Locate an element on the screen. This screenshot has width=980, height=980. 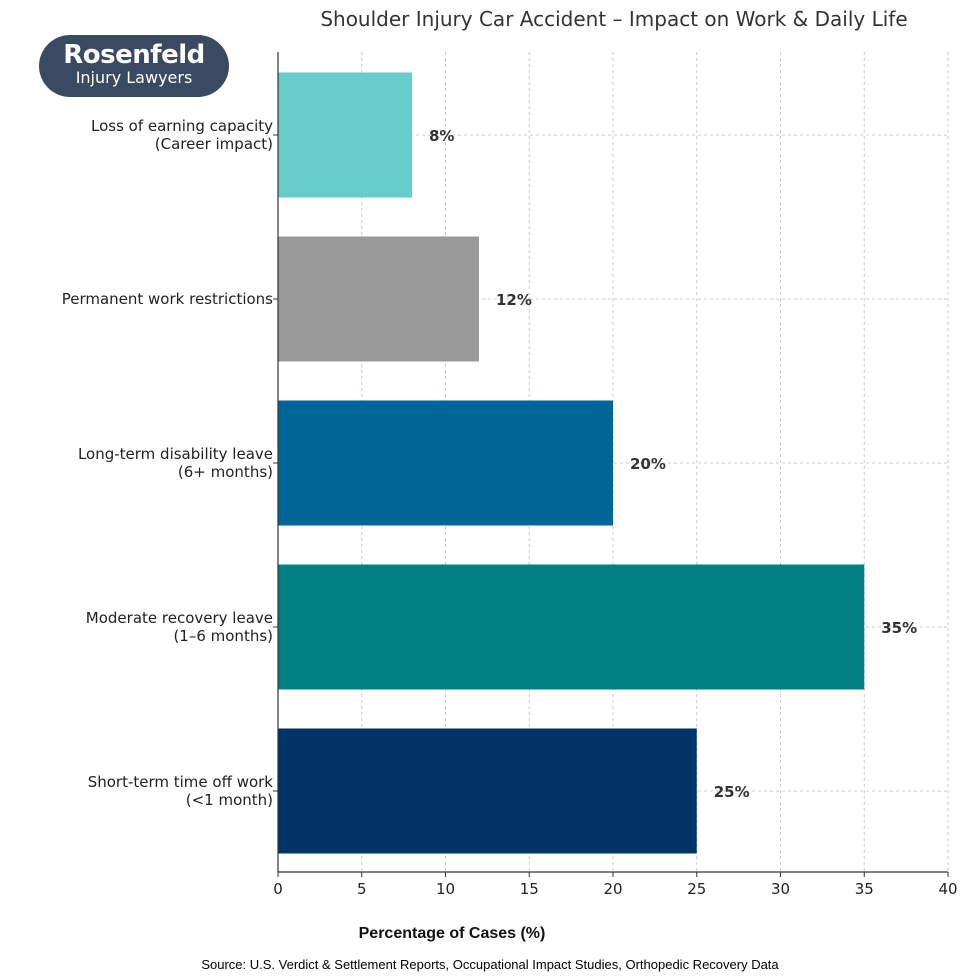
x-tick-label: 0 is located at coordinates (278, 889).